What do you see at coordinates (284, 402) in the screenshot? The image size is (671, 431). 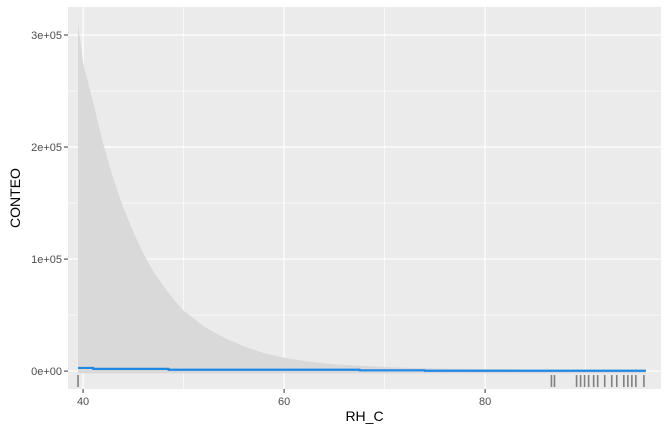 I see `x-tick-label: 60` at bounding box center [284, 402].